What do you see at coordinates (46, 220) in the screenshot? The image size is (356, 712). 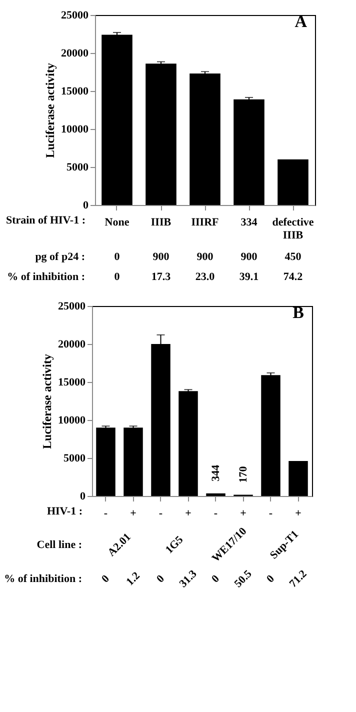 I see `x-axis-title: Strain of HIV-1 :` at bounding box center [46, 220].